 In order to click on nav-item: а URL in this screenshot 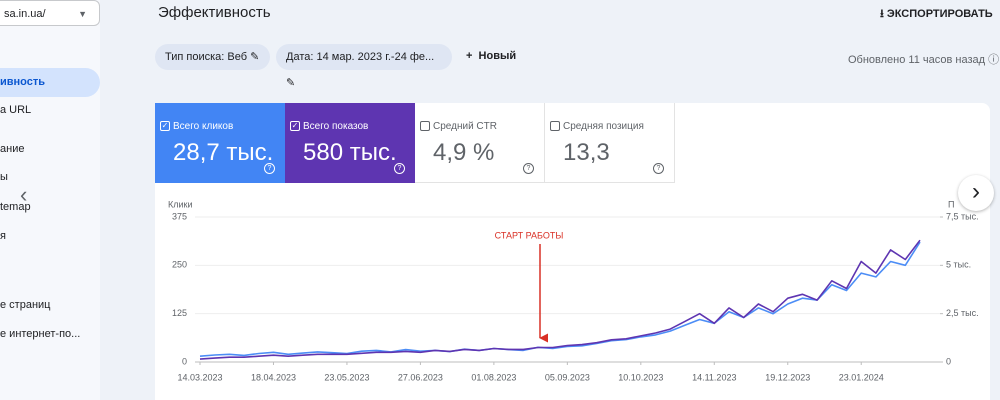, I will do `click(16, 110)`.